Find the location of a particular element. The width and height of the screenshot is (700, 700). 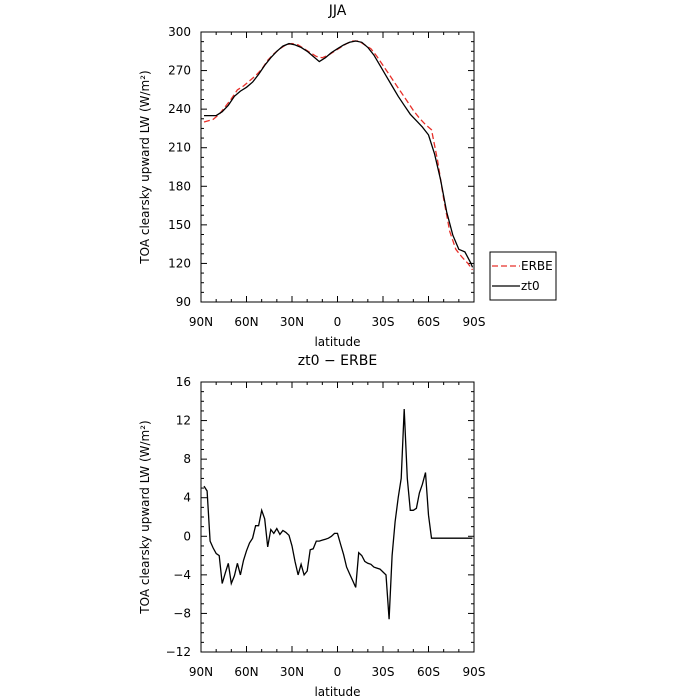

y-tick-label: 300 is located at coordinates (179, 32).